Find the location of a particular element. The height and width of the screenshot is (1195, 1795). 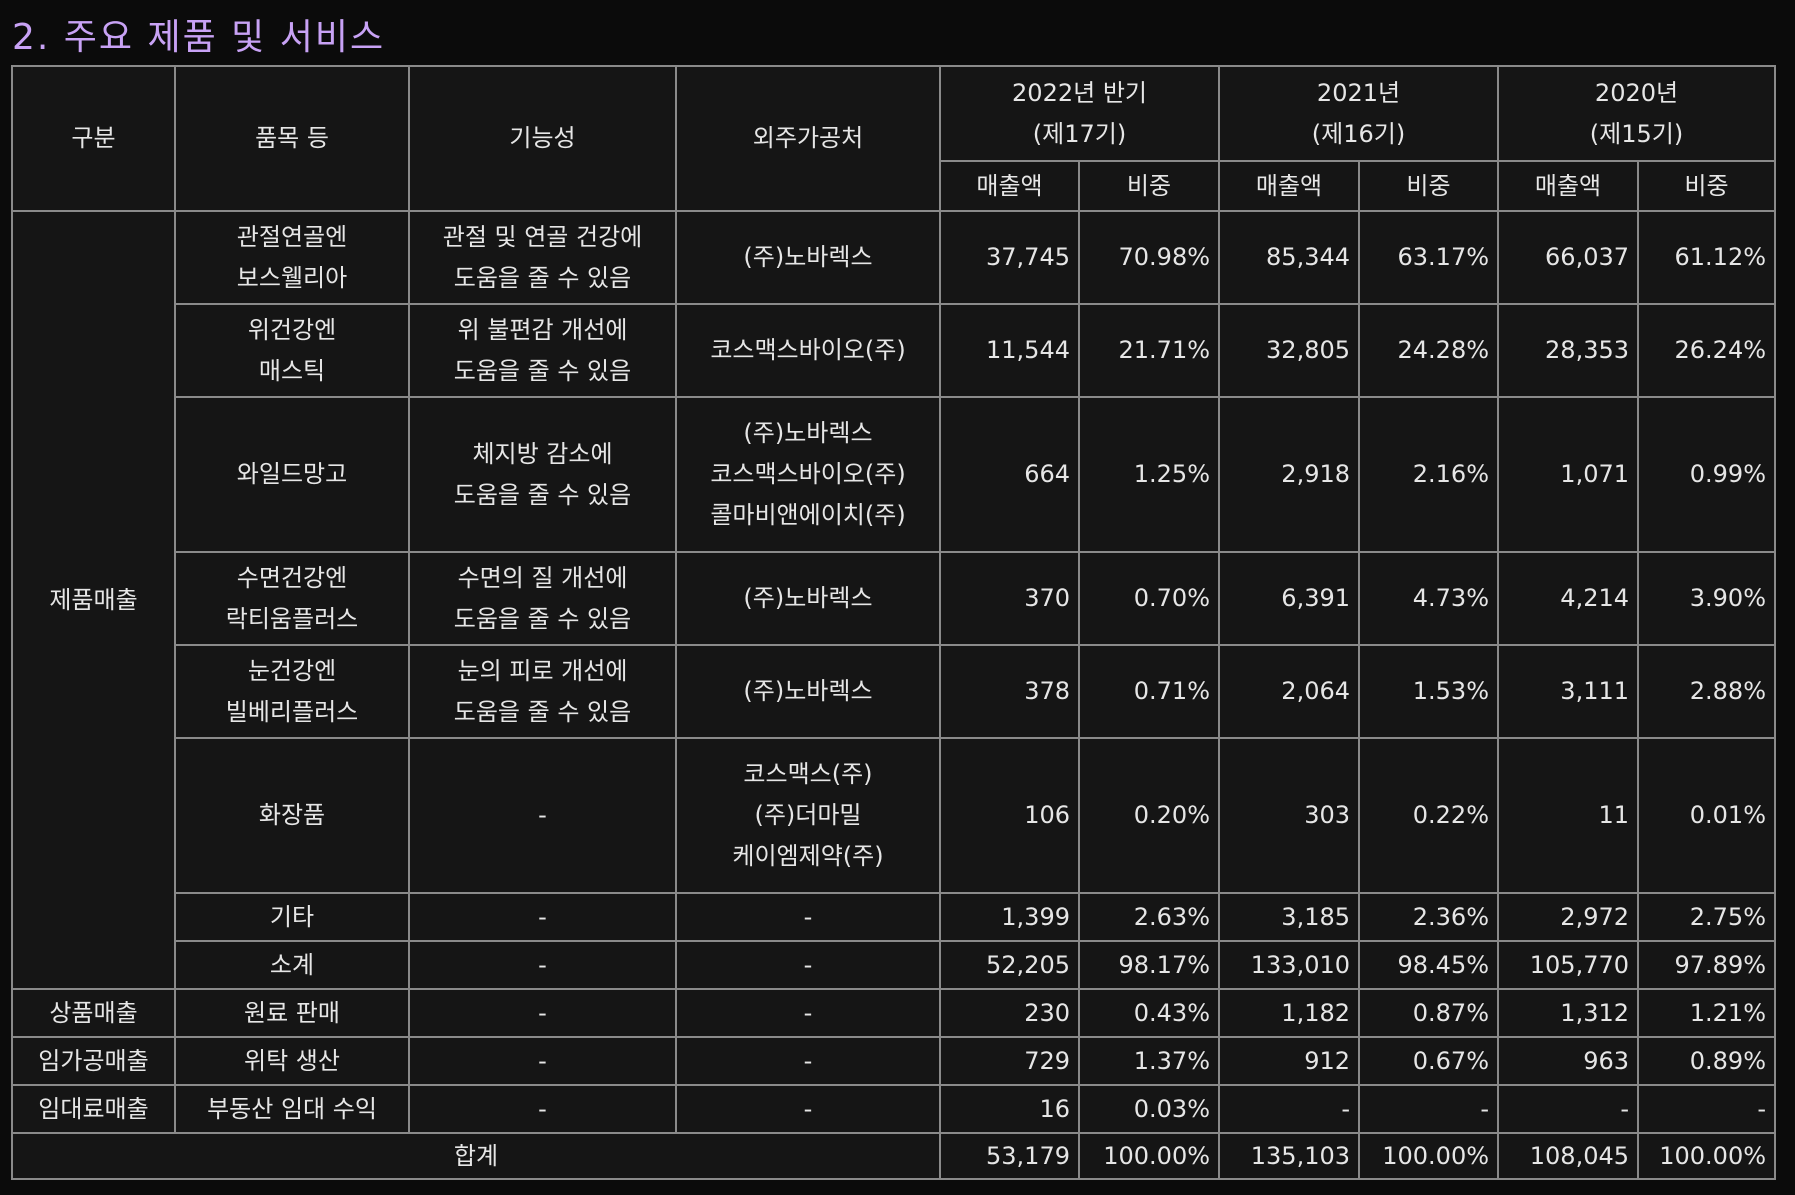

vendor-cell-line: 코스맥스바이오(주) is located at coordinates (808, 474).